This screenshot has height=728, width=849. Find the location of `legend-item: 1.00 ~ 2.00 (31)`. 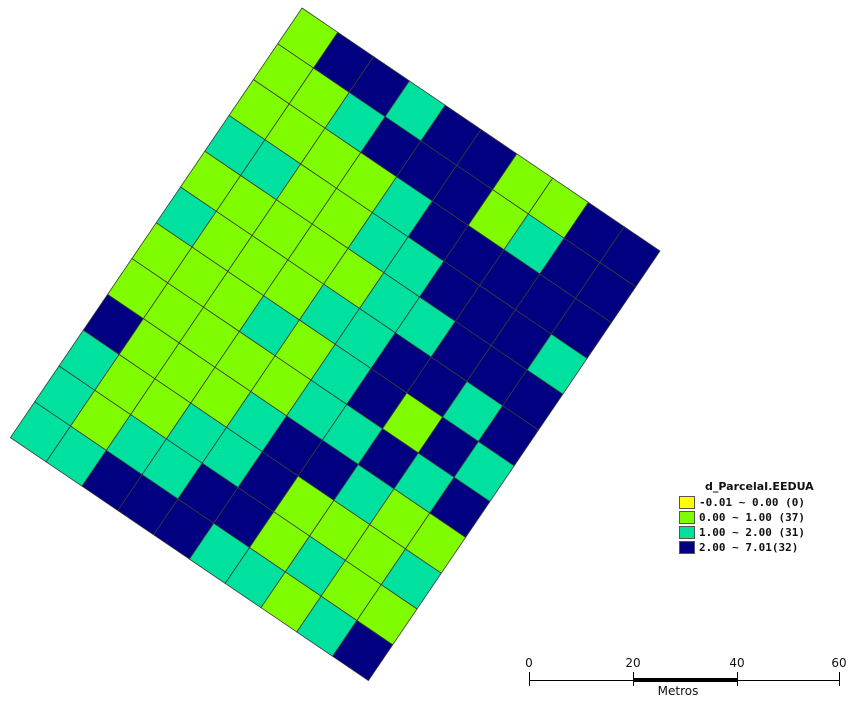

legend-item: 1.00 ~ 2.00 (31) is located at coordinates (748, 532).